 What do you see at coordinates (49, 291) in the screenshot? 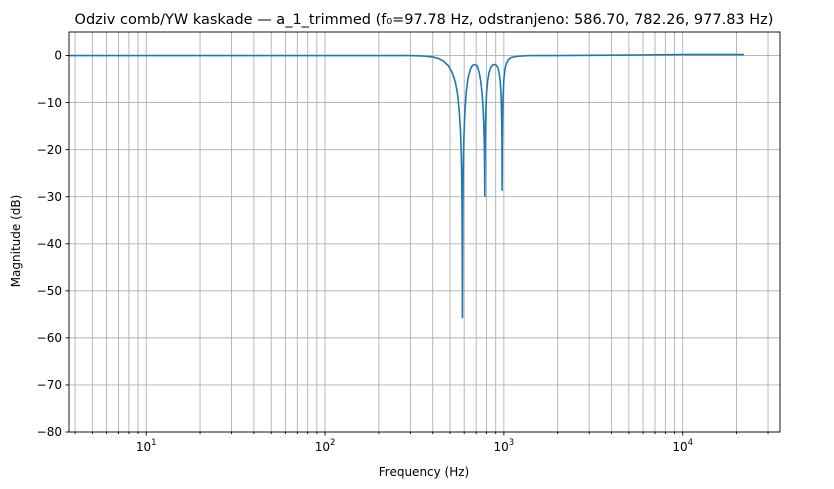
I see `y-tick-label: −50` at bounding box center [49, 291].